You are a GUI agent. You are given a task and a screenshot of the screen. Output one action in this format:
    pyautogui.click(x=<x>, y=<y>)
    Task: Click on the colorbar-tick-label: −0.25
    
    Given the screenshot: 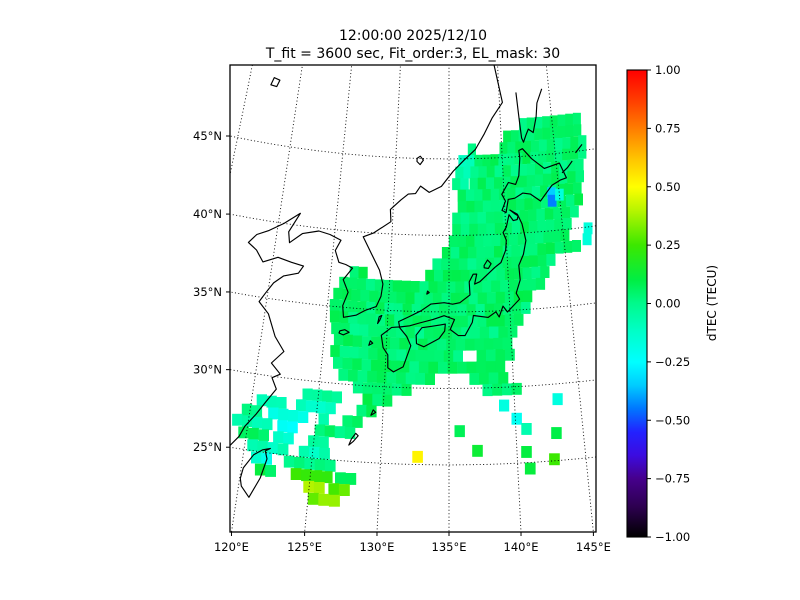 What is the action you would take?
    pyautogui.click(x=672, y=362)
    